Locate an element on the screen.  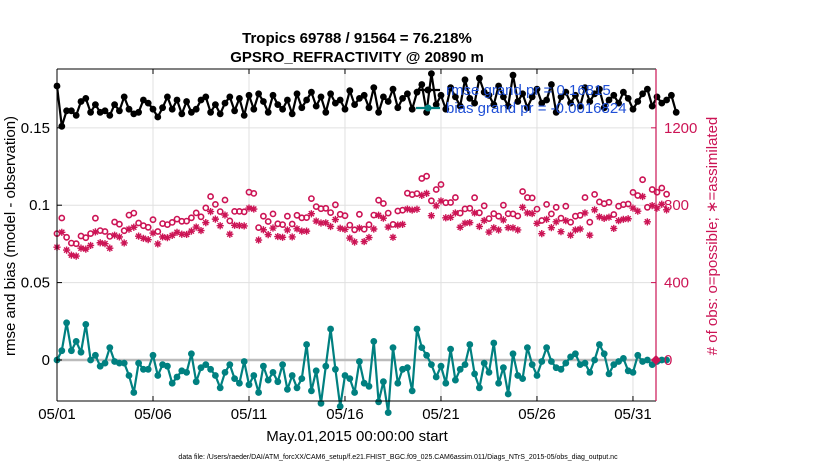
chart-title-line2: GPSRO_REFRACTIVITY @ 20890 m is located at coordinates (357, 57).